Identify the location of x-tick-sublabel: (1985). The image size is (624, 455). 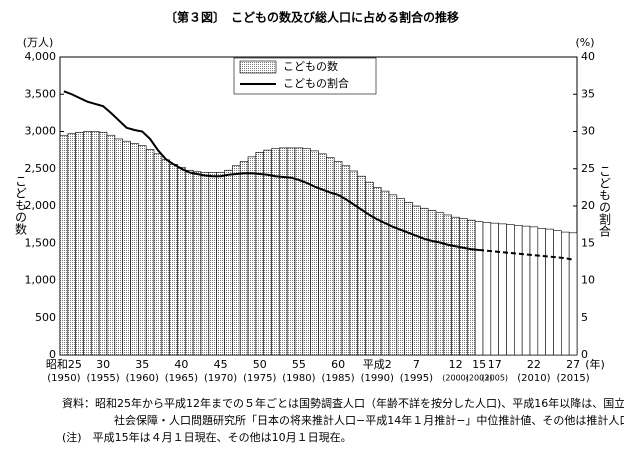
(337, 378).